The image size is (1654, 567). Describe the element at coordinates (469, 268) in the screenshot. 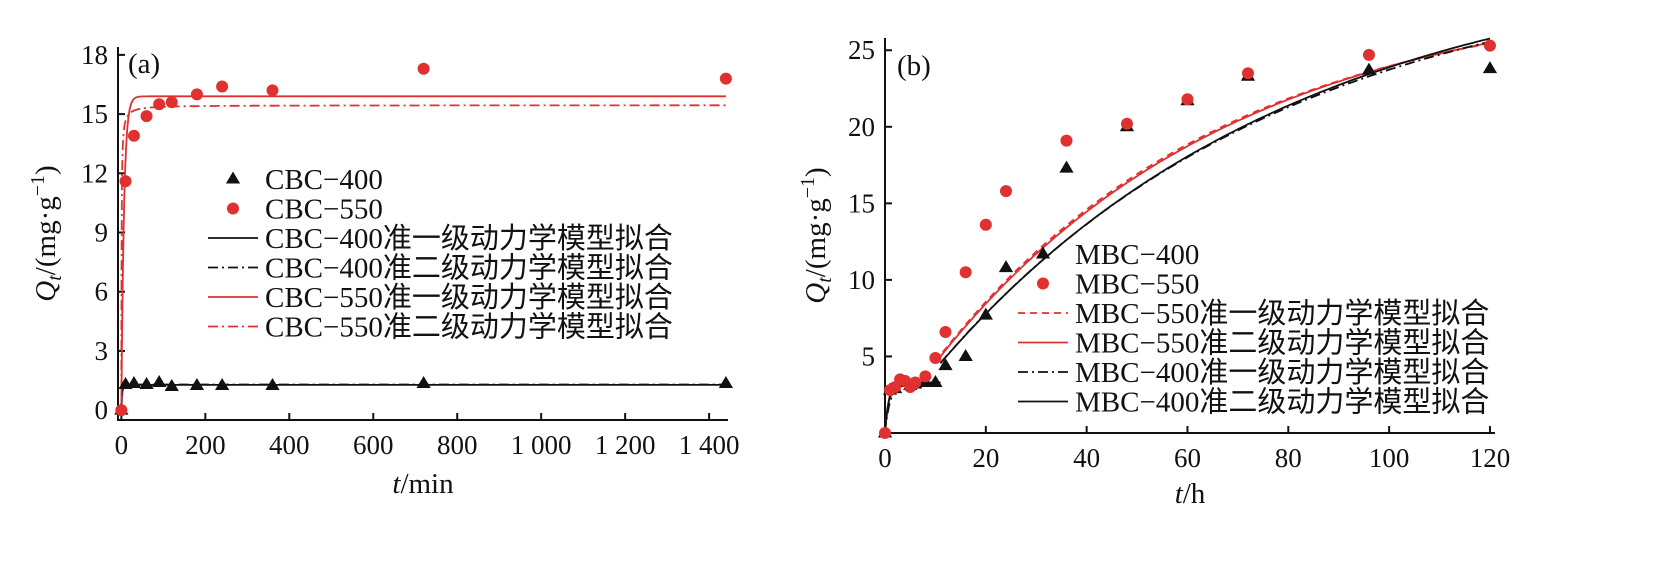

I see `panel-a-legend-label: CBC−400准二级动力学模型拟合` at that location.